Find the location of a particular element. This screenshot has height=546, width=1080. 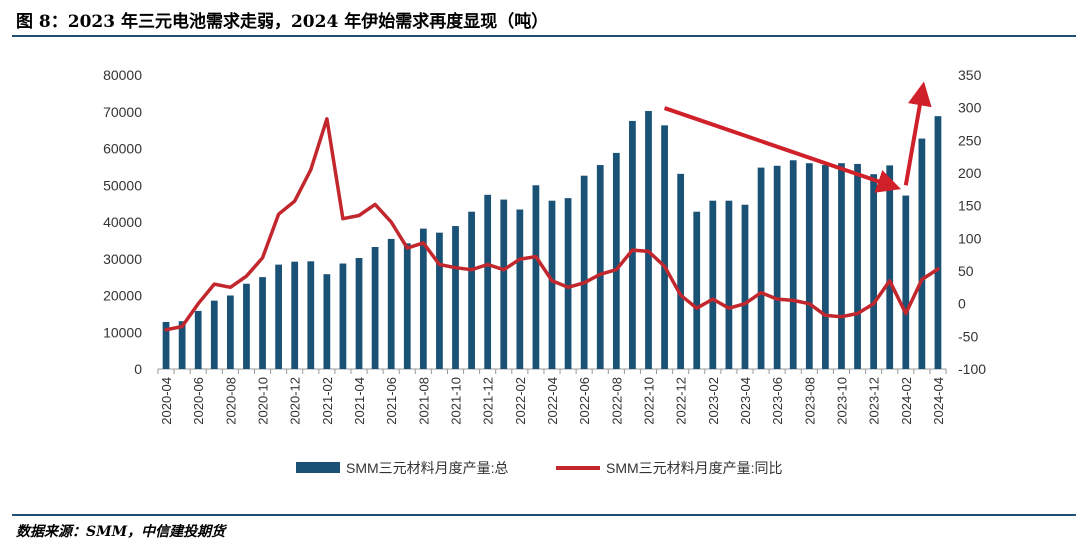

source-note: 数据来源：SMM，中信建投期货 is located at coordinates (121, 532).